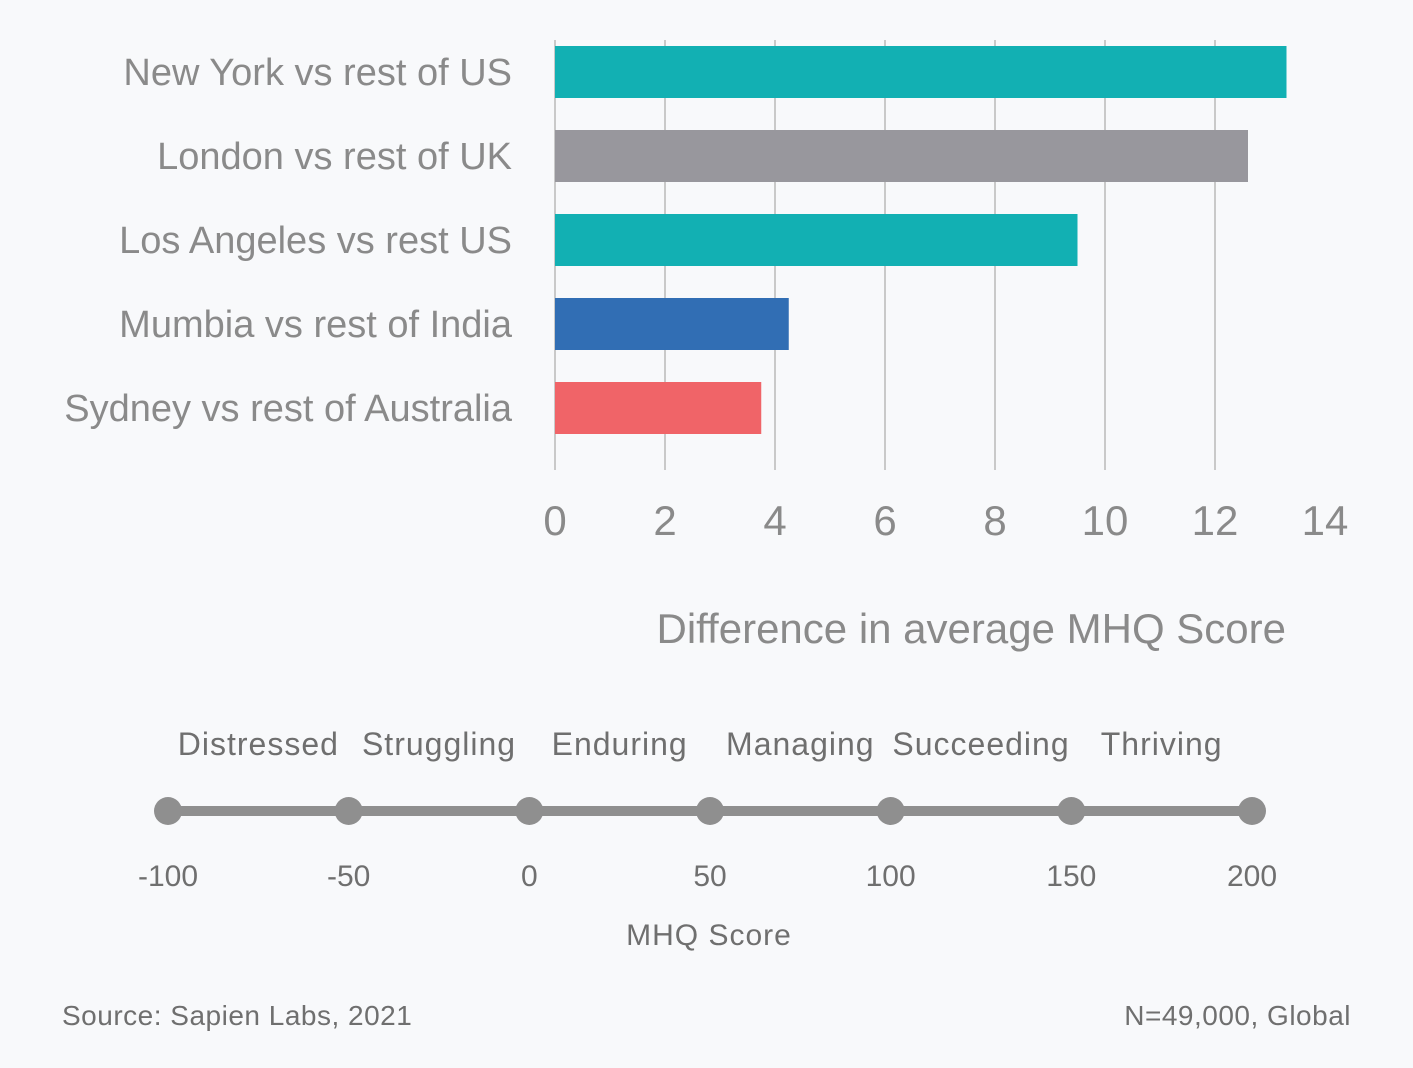 The height and width of the screenshot is (1068, 1413). Describe the element at coordinates (709, 935) in the screenshot. I see `scale-title: MHQ Score` at that location.